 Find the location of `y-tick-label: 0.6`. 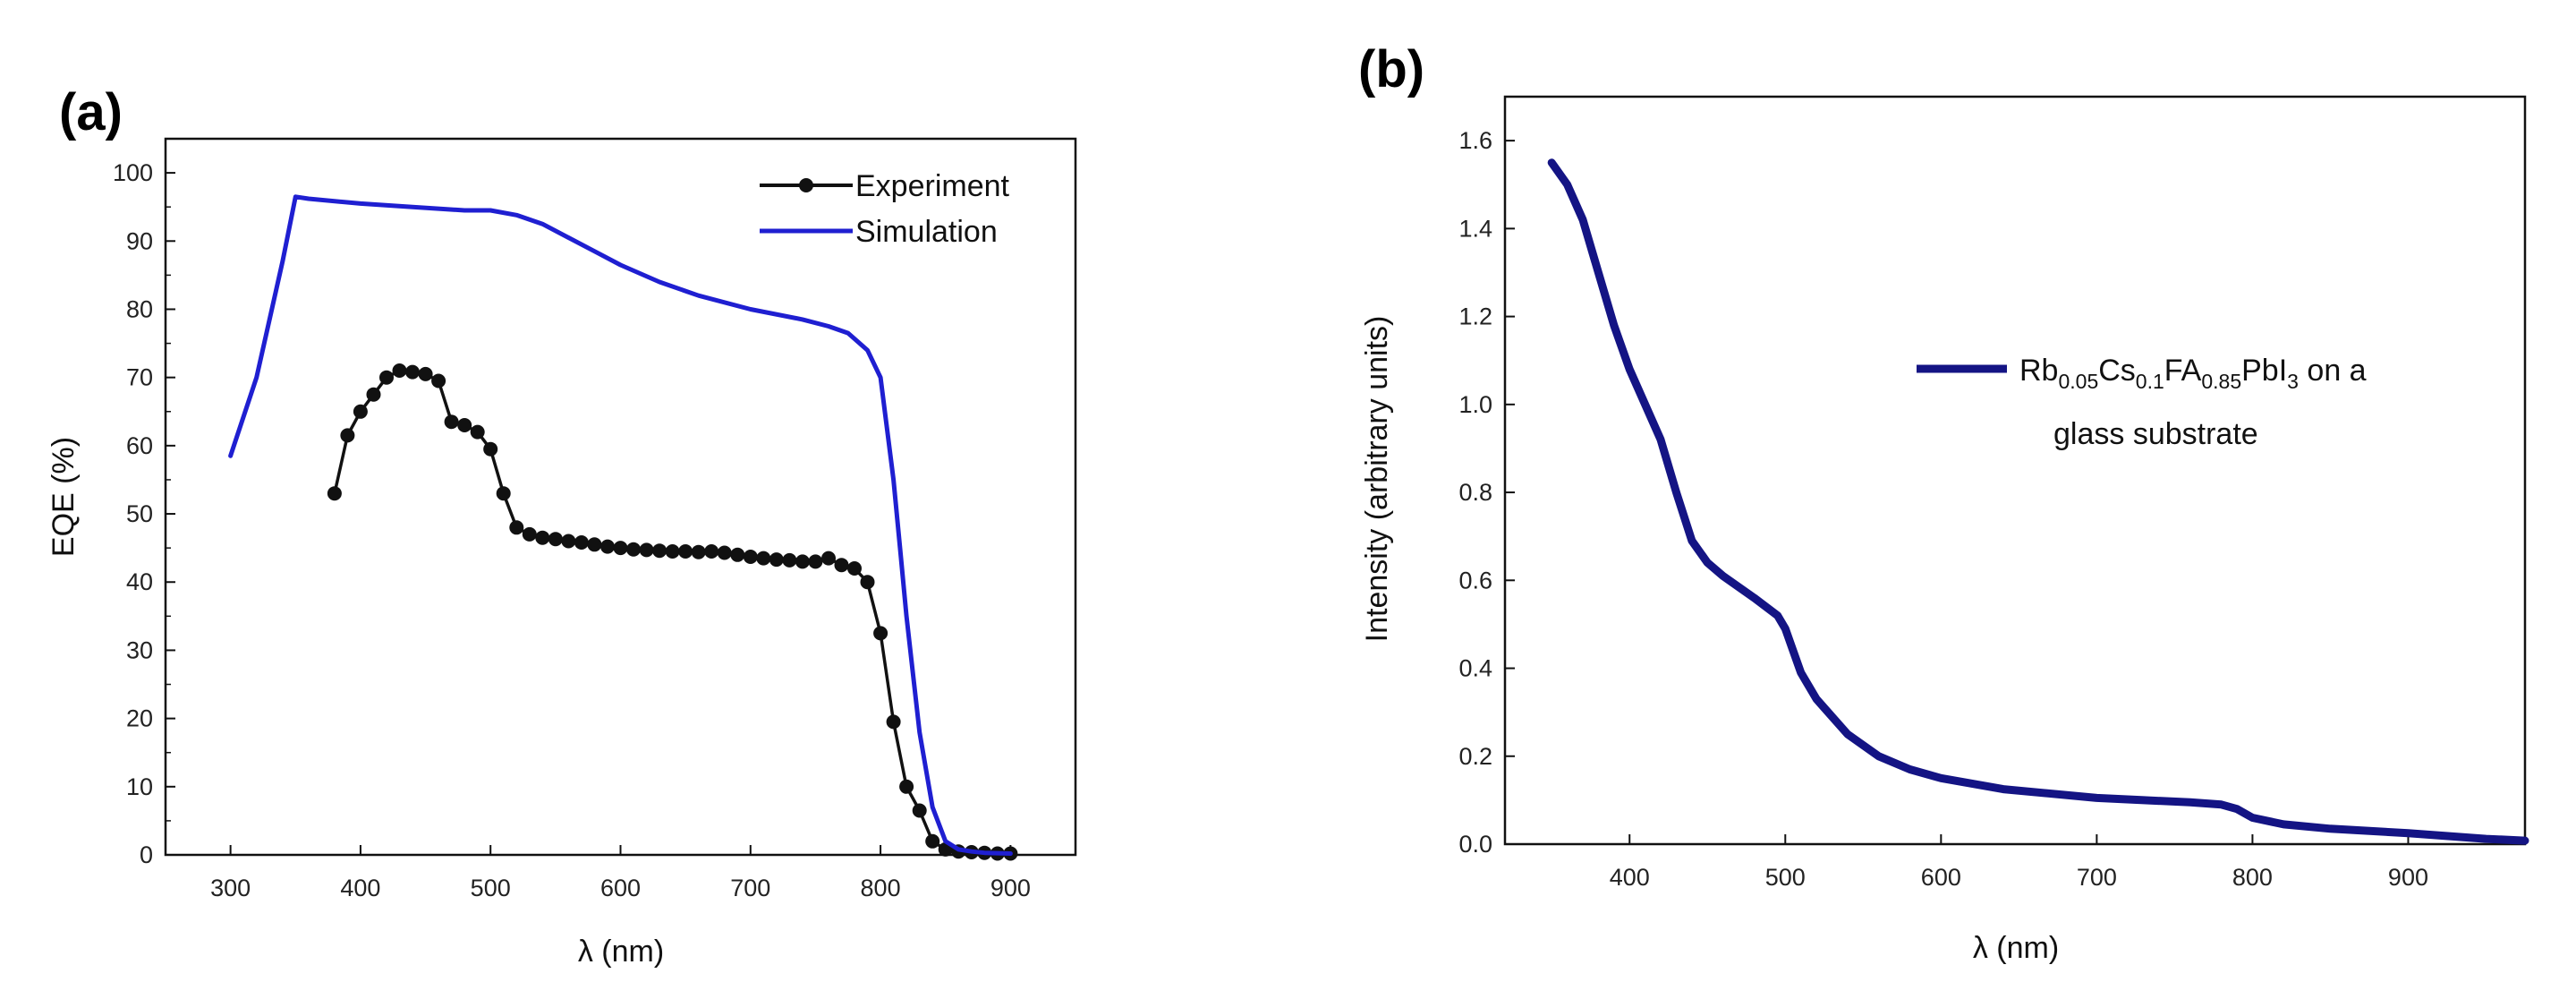

y-tick-label: 0.6 is located at coordinates (1475, 580).